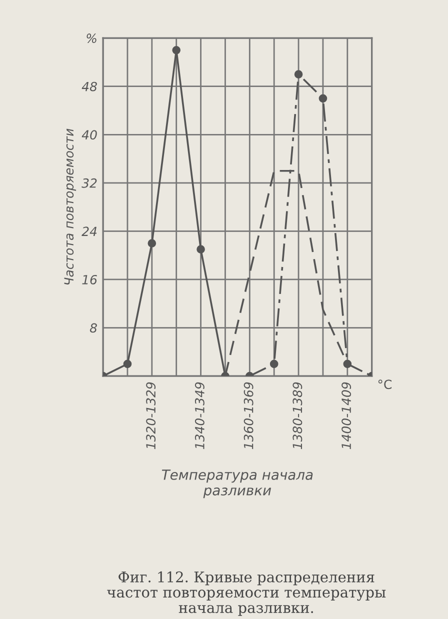  Describe the element at coordinates (199, 416) in the screenshot. I see `x-tick-label: 1340-1349` at that location.